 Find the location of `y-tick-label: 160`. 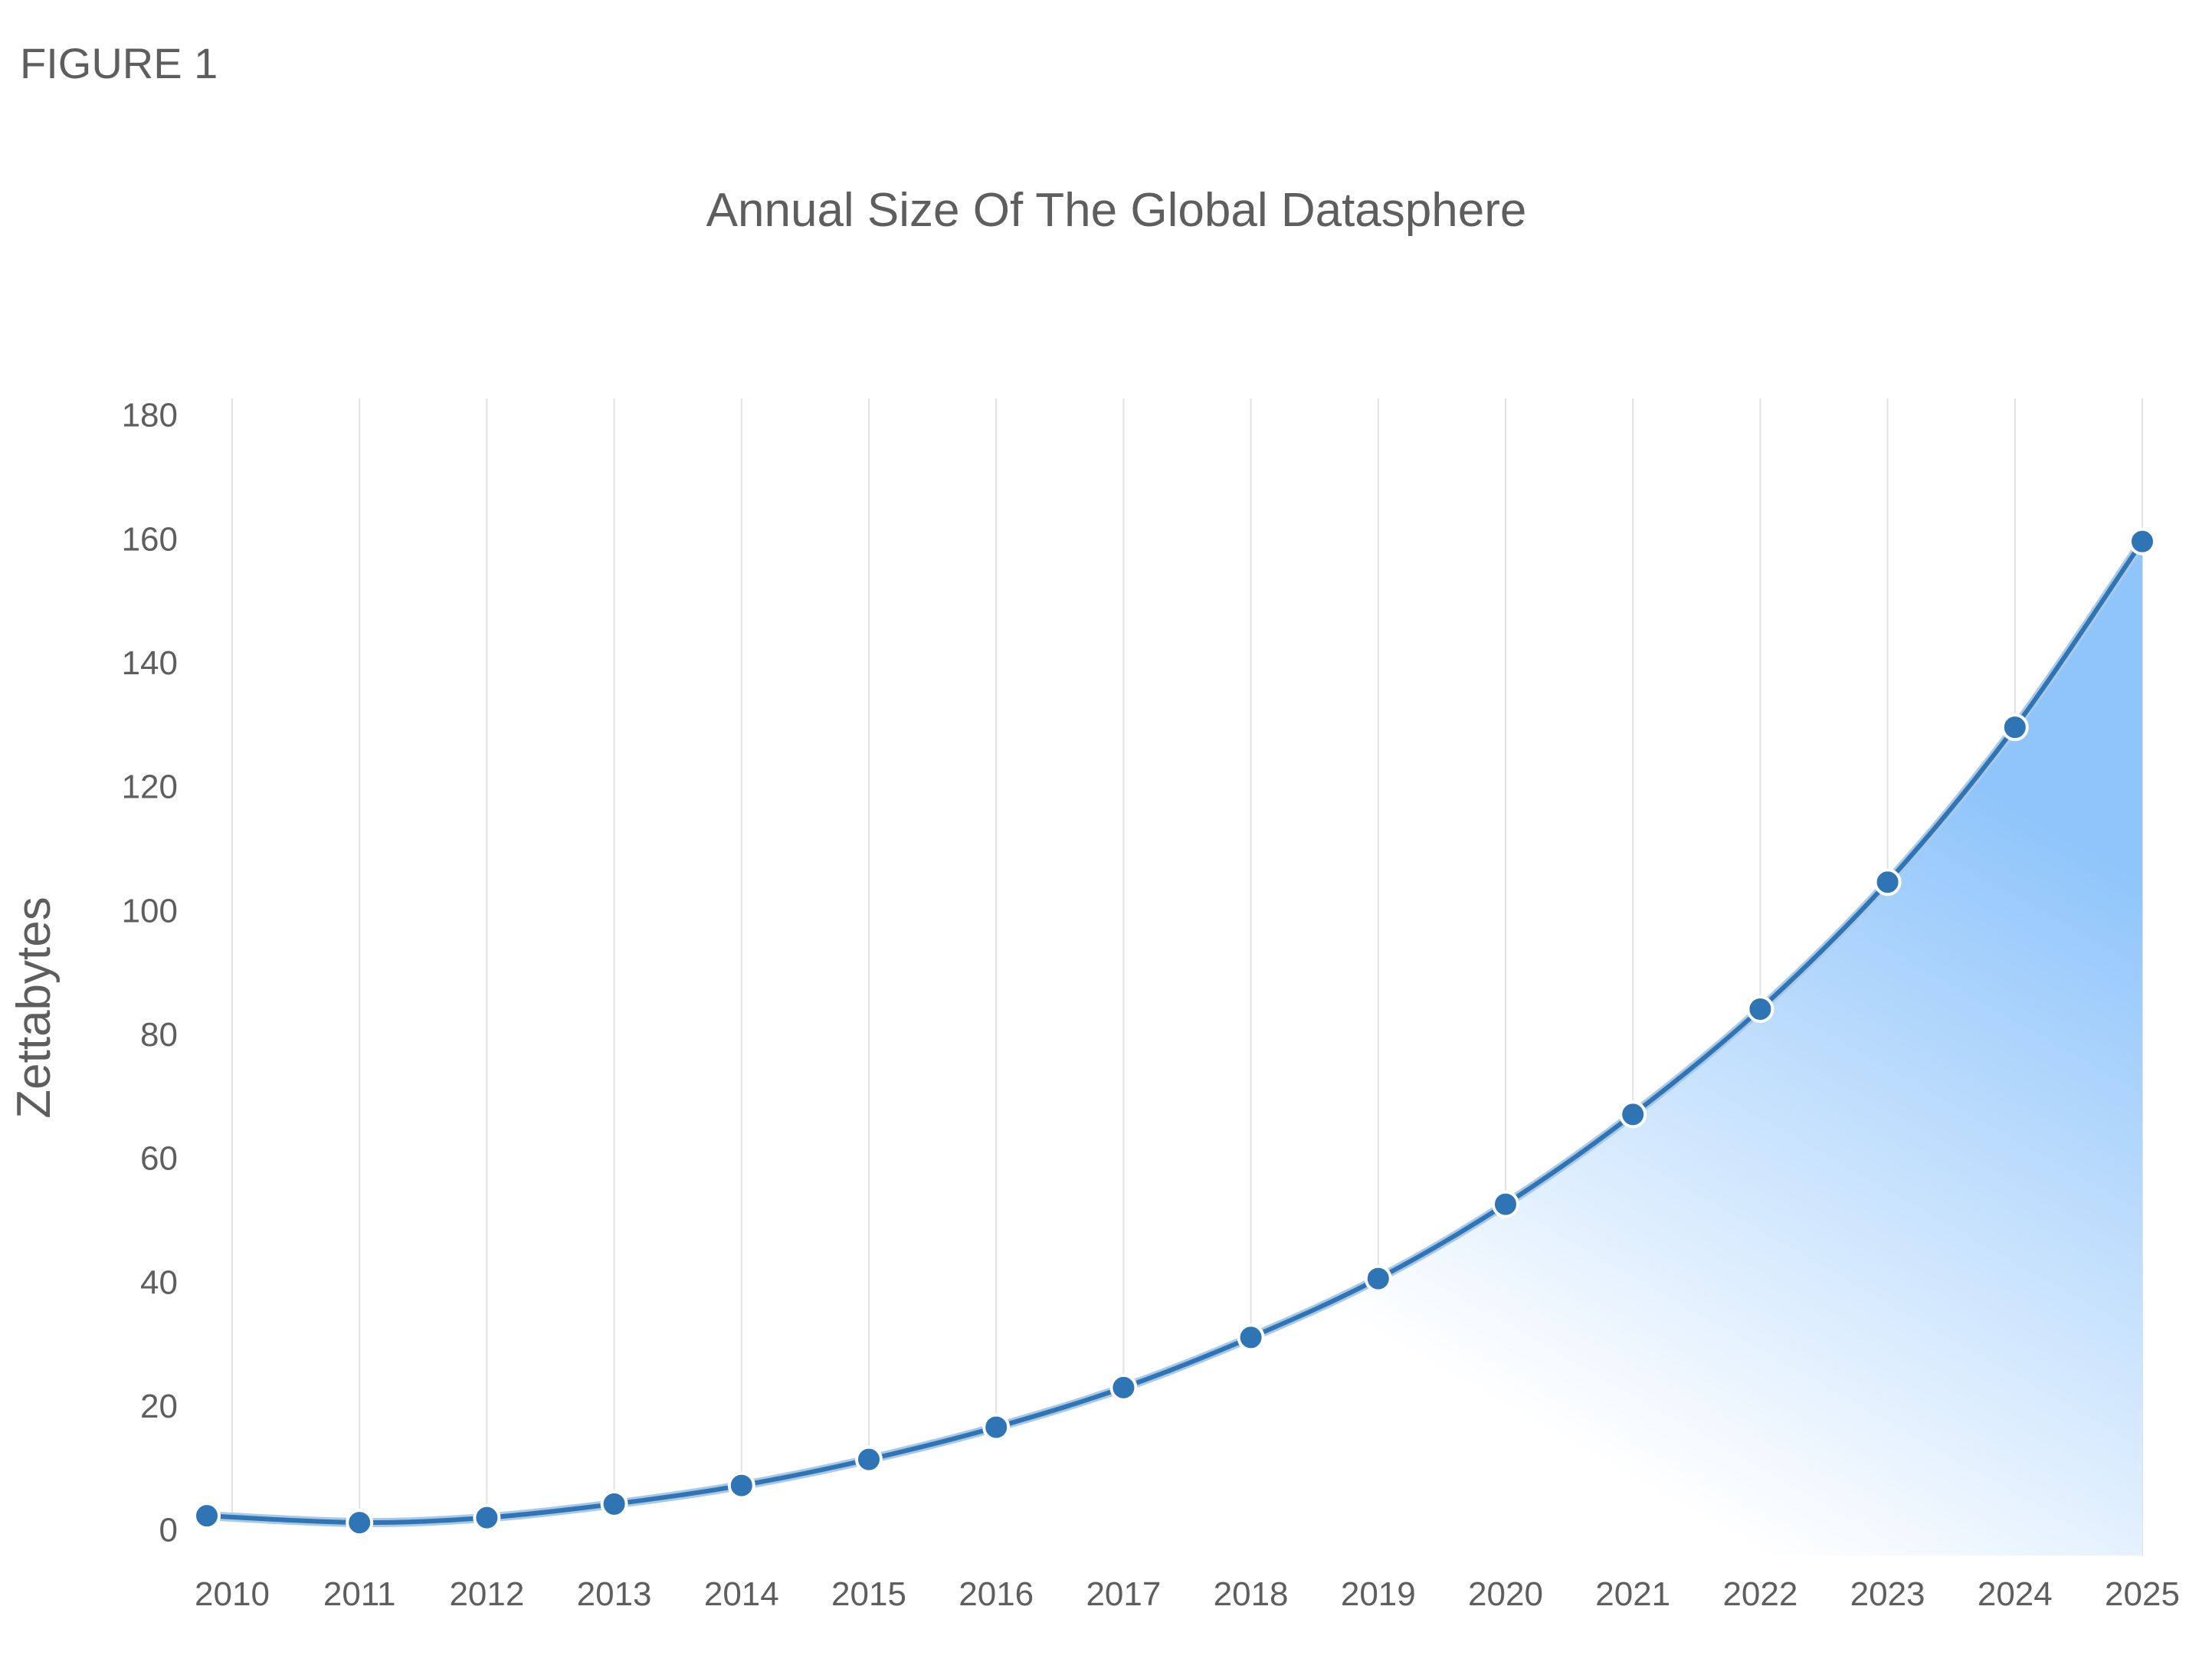

y-tick-label: 160 is located at coordinates (150, 539).